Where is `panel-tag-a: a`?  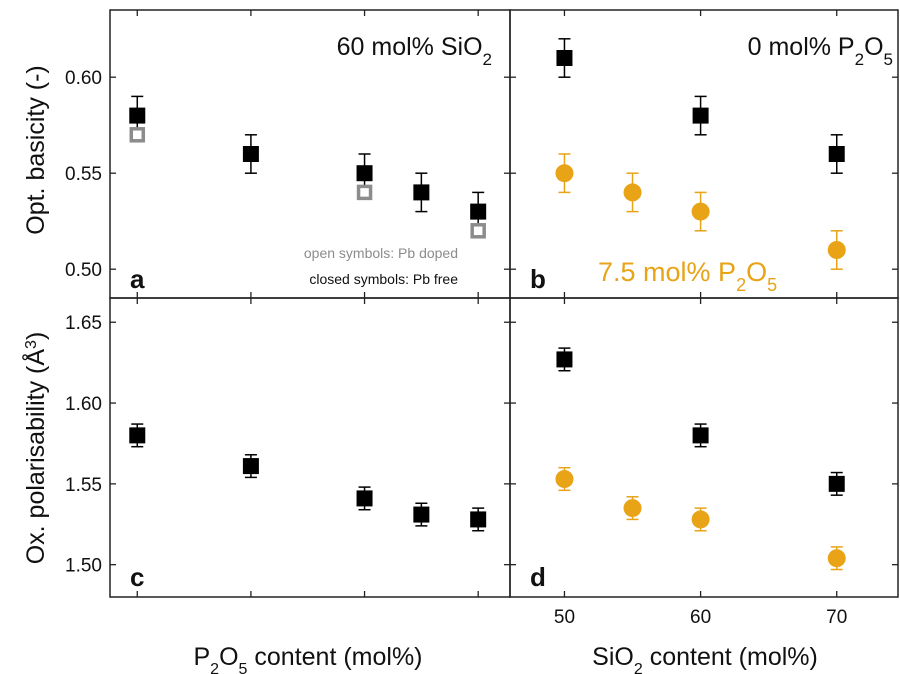 panel-tag-a: a is located at coordinates (137, 279).